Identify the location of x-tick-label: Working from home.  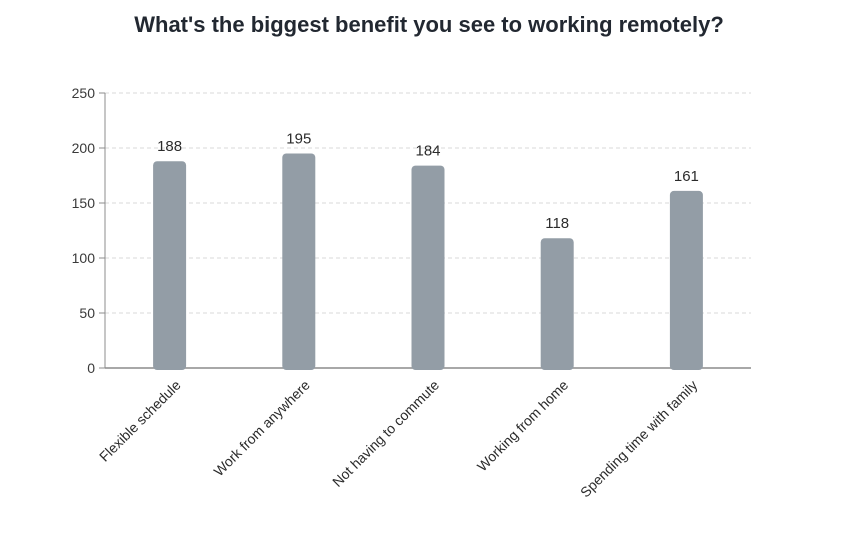
(523, 426).